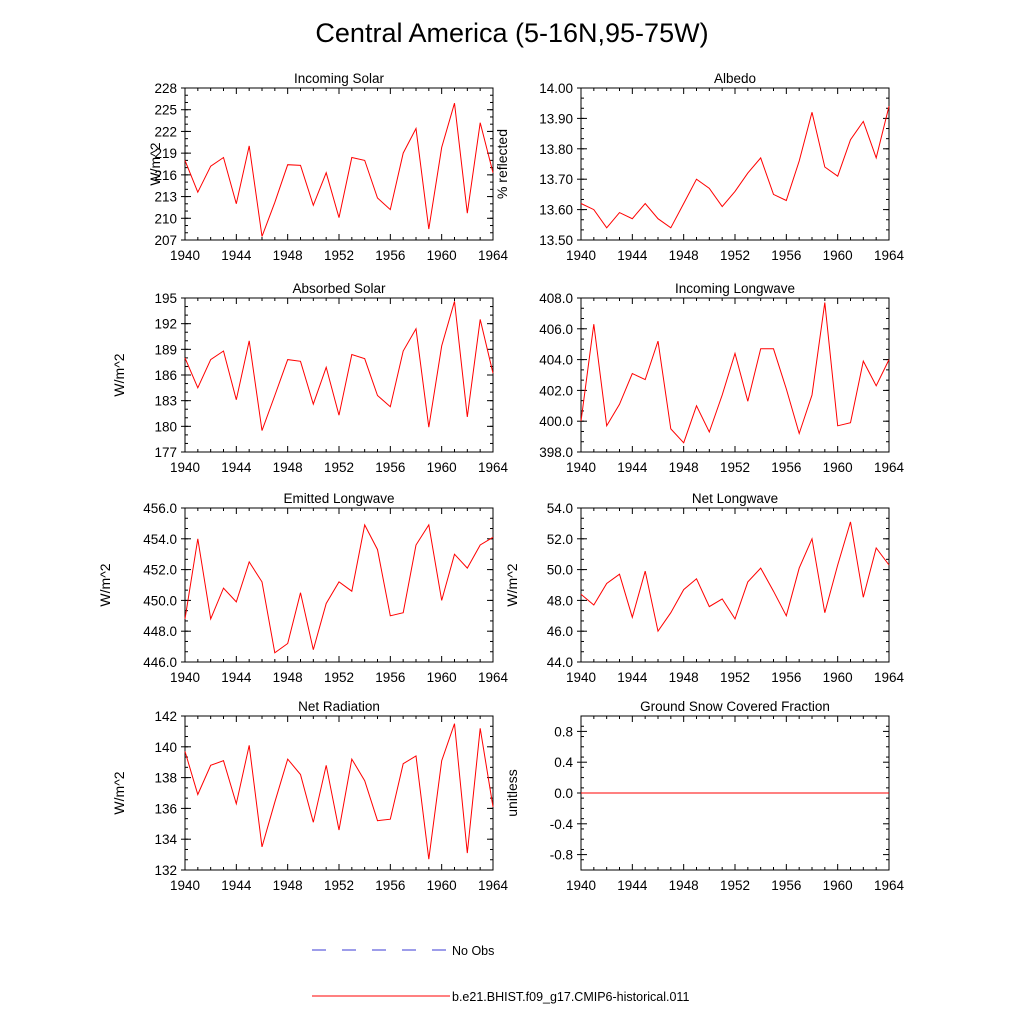  What do you see at coordinates (165, 131) in the screenshot?
I see `y-tick-label: 222` at bounding box center [165, 131].